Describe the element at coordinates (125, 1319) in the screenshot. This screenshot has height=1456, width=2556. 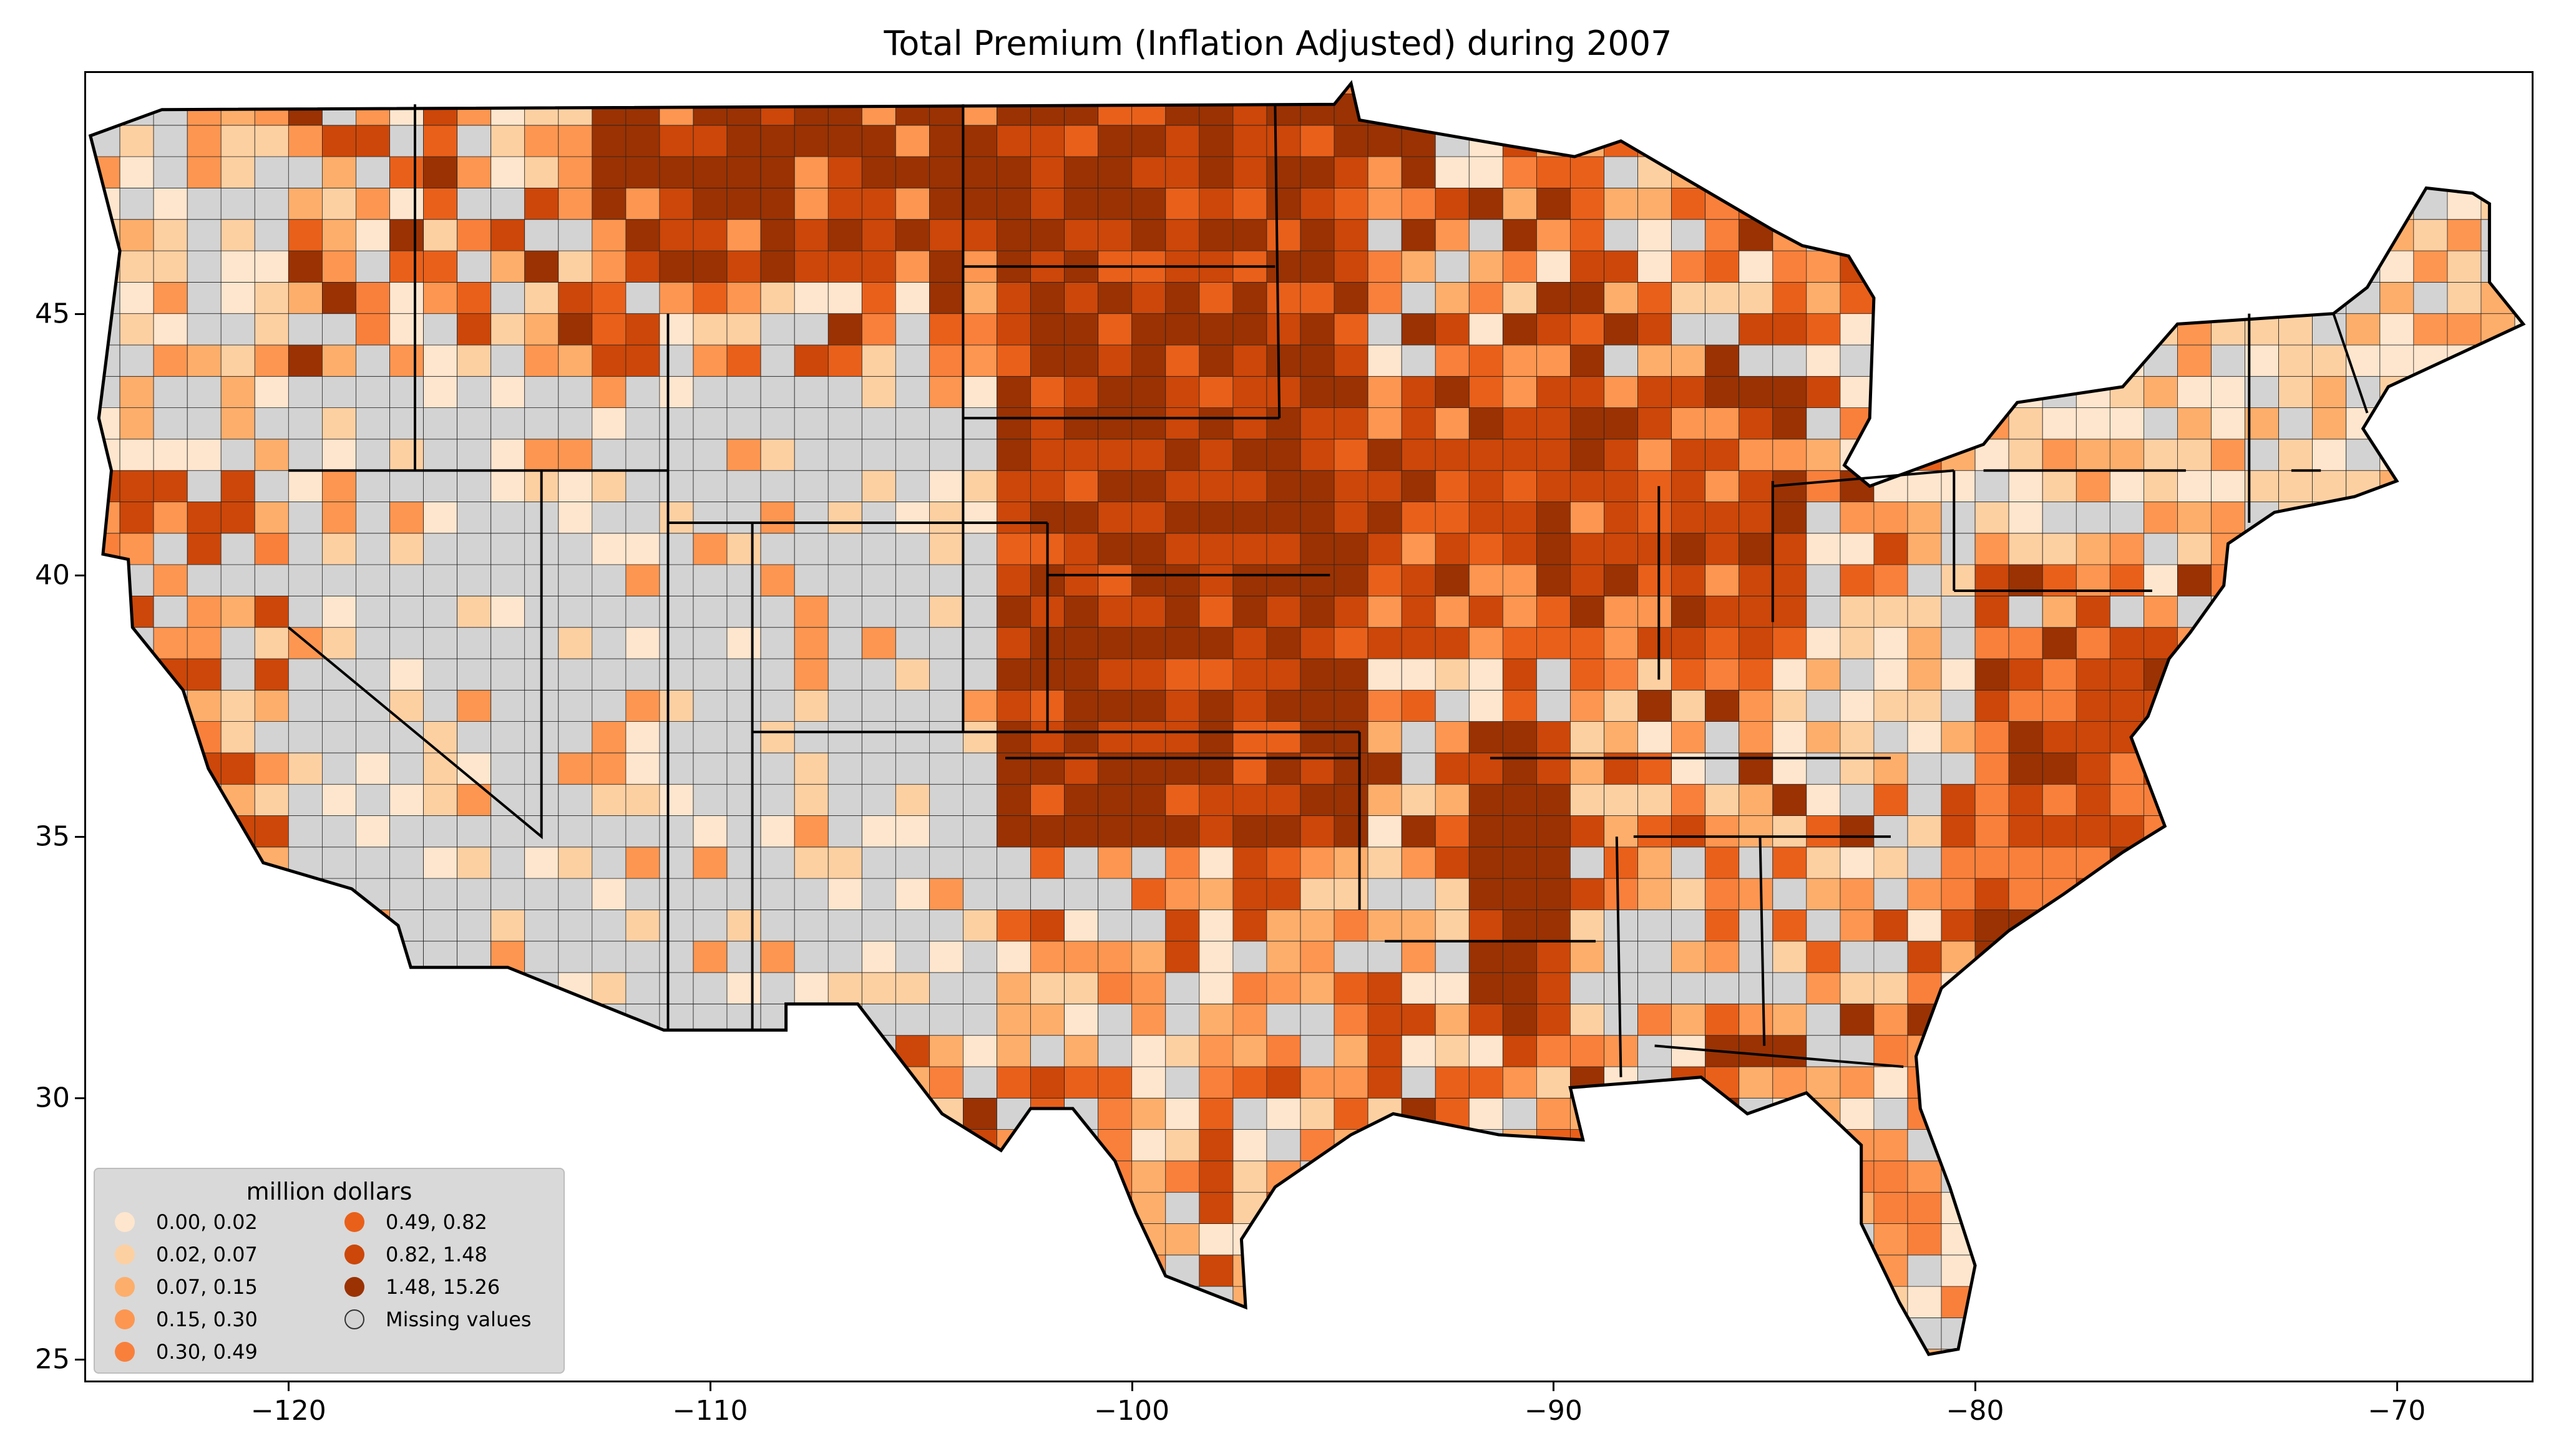
I see `legend-swatch` at that location.